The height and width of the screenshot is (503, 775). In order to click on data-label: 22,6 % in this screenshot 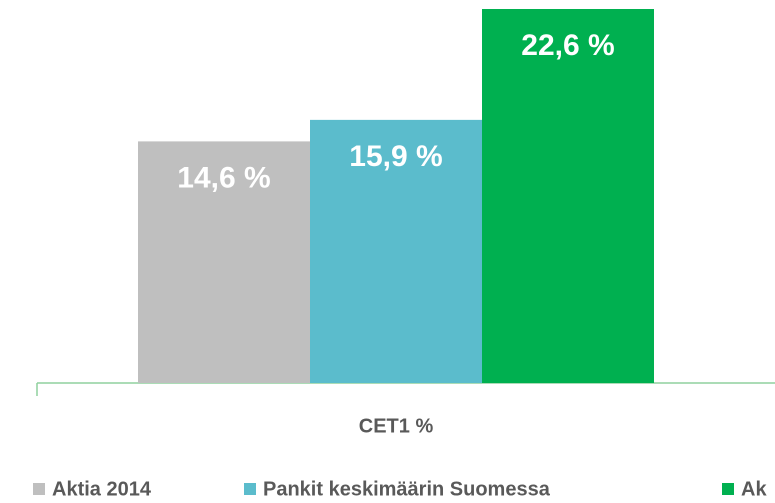, I will do `click(567, 45)`.